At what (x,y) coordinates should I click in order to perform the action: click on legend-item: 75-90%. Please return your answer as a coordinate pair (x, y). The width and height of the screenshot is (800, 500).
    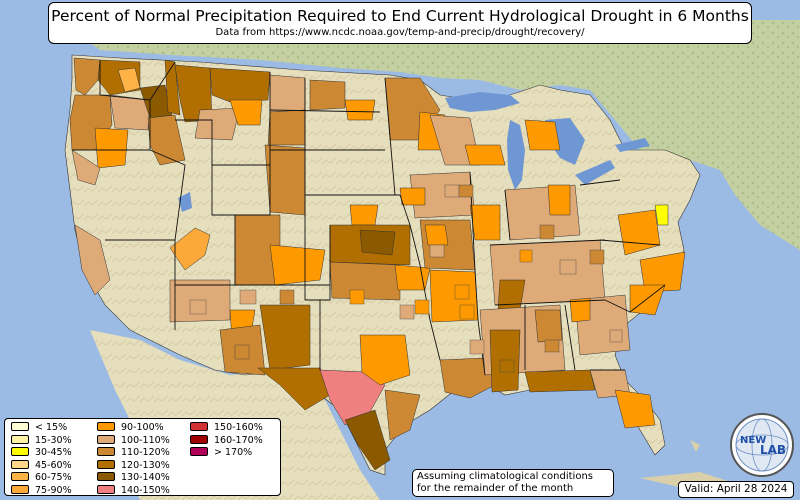
    Looking at the image, I should click on (41, 490).